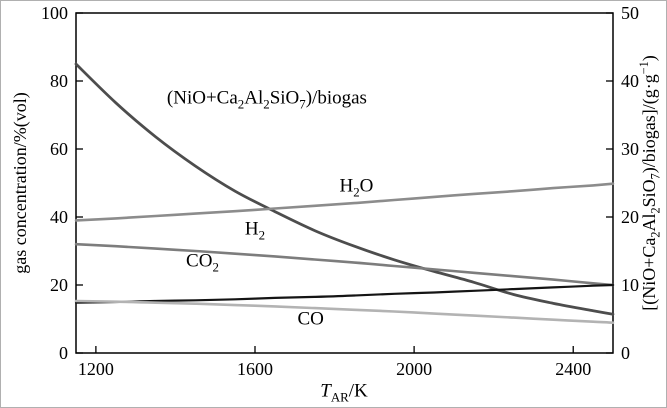 Image resolution: width=667 pixels, height=408 pixels. I want to click on curve-label-h2: H2, so click(255, 230).